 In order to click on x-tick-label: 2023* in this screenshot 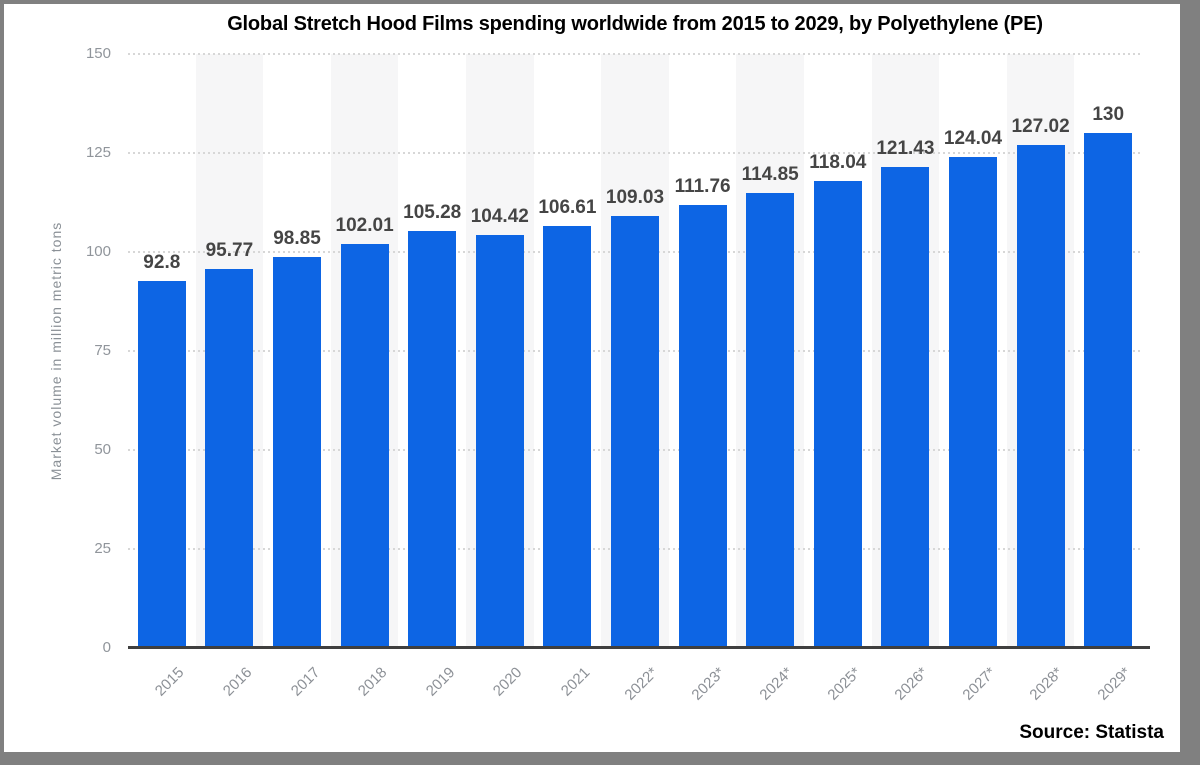, I will do `click(708, 684)`.